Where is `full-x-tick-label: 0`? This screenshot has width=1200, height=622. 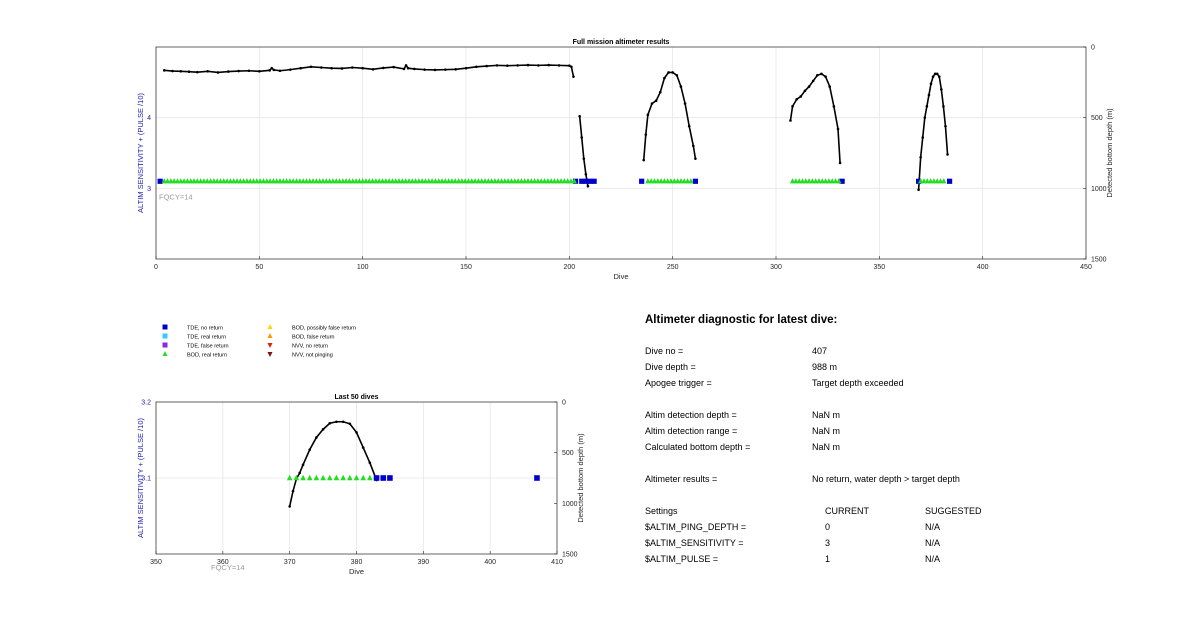
full-x-tick-label: 0 is located at coordinates (156, 267).